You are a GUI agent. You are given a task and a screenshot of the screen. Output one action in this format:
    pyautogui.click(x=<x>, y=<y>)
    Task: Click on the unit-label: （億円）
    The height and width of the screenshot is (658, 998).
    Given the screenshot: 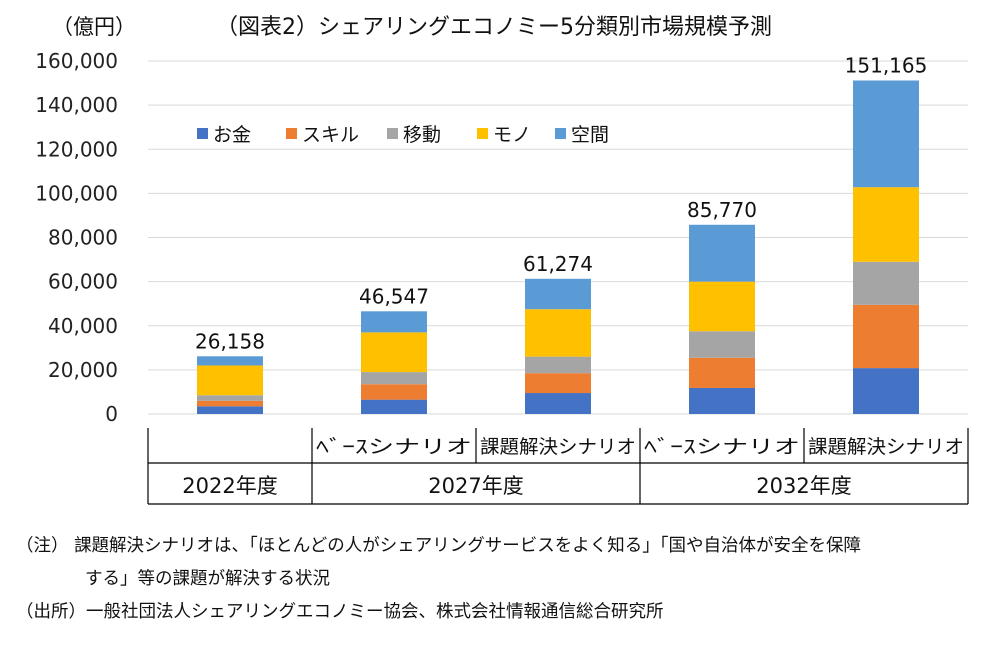 What is the action you would take?
    pyautogui.click(x=94, y=27)
    